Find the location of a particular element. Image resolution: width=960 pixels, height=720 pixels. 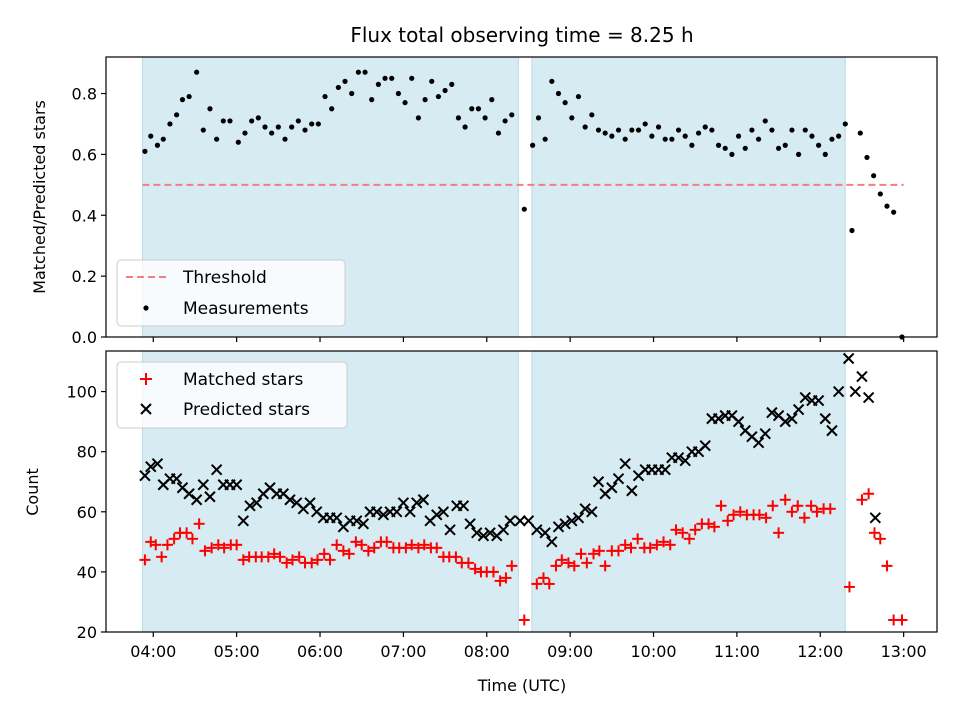

bottom-xtick-label: 13:00 is located at coordinates (904, 651).